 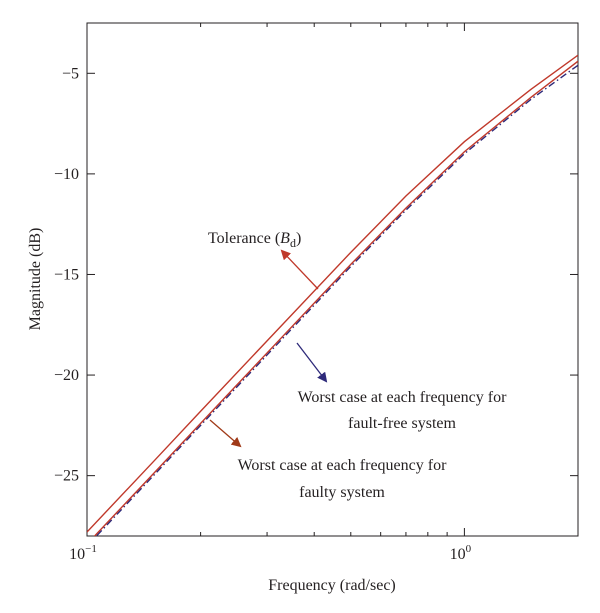 What do you see at coordinates (342, 492) in the screenshot?
I see `faulty-annotation-line2: faulty system` at bounding box center [342, 492].